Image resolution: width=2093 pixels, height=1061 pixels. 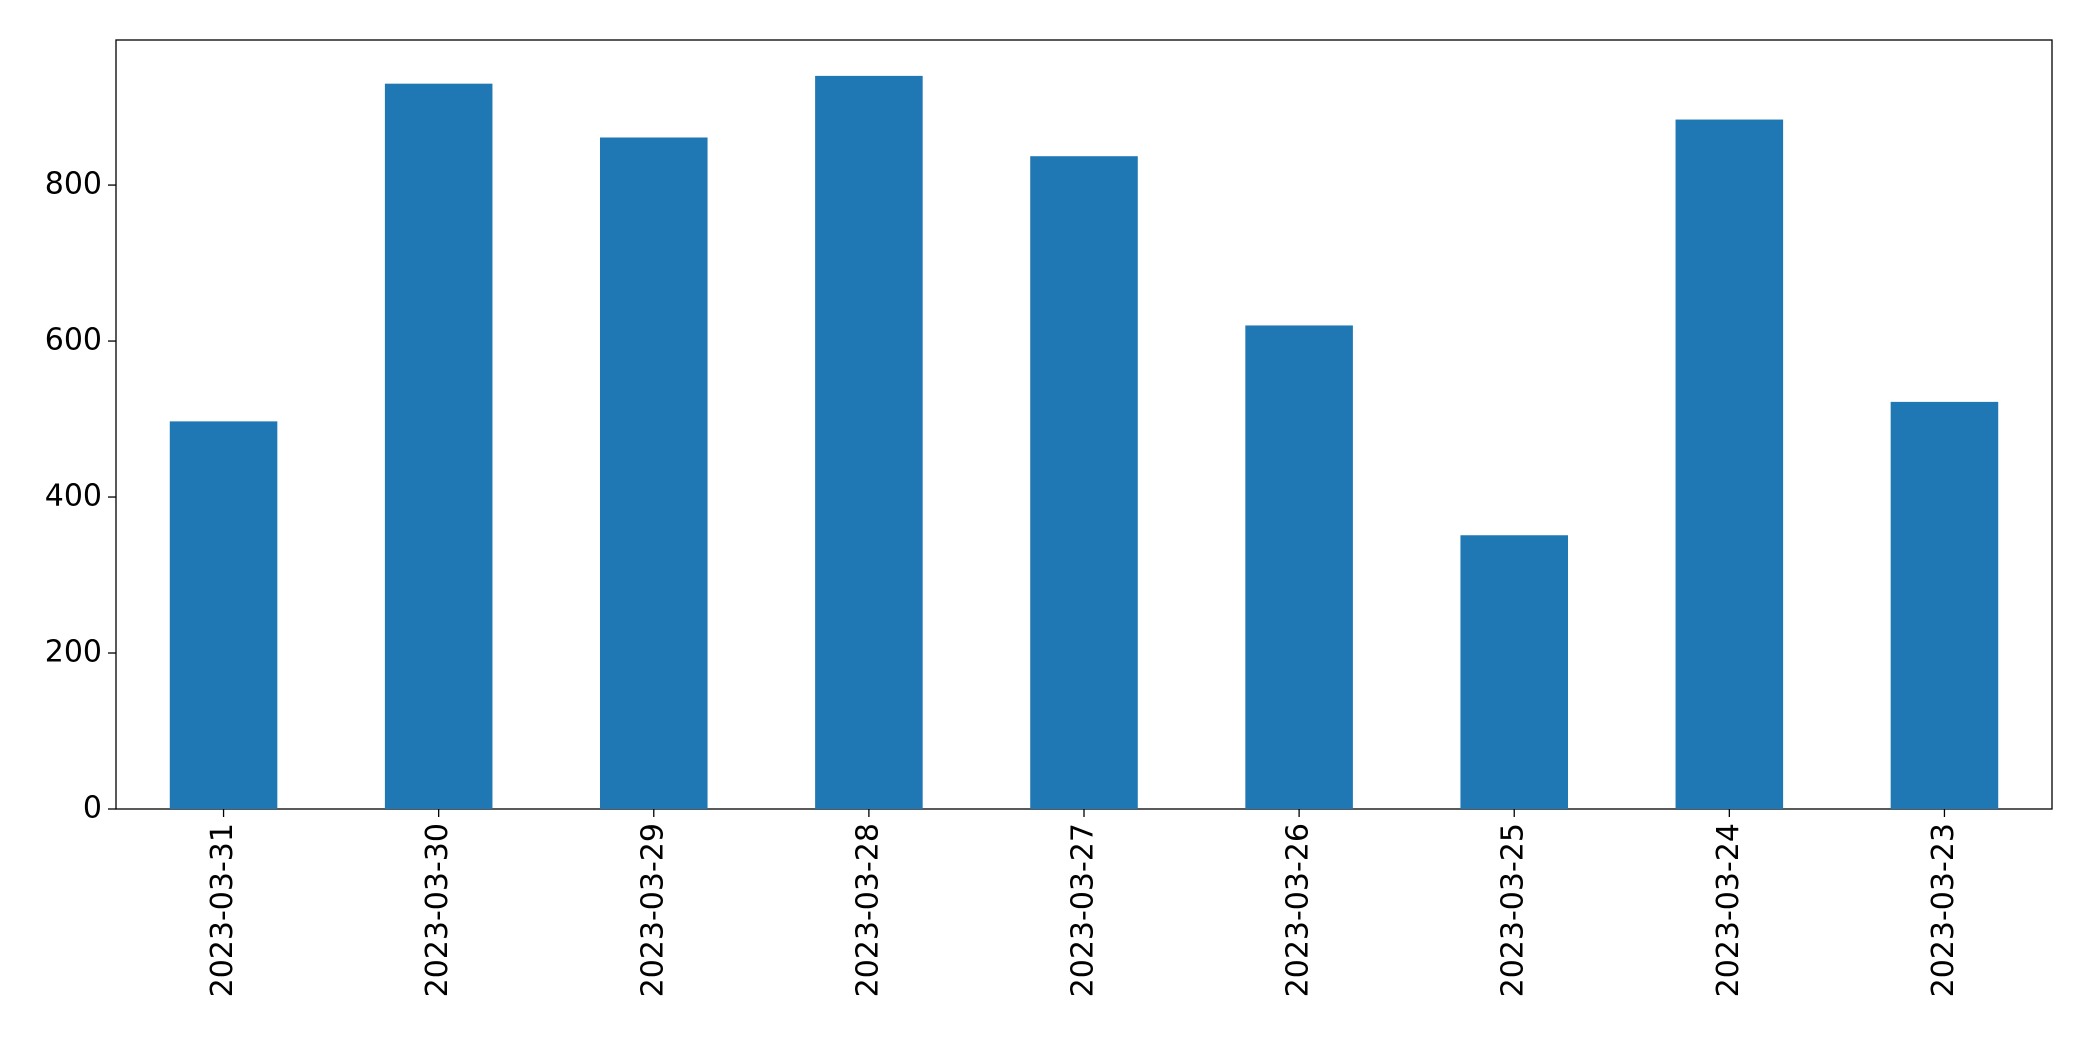 What do you see at coordinates (73, 652) in the screenshot?
I see `y-tick-label: 200` at bounding box center [73, 652].